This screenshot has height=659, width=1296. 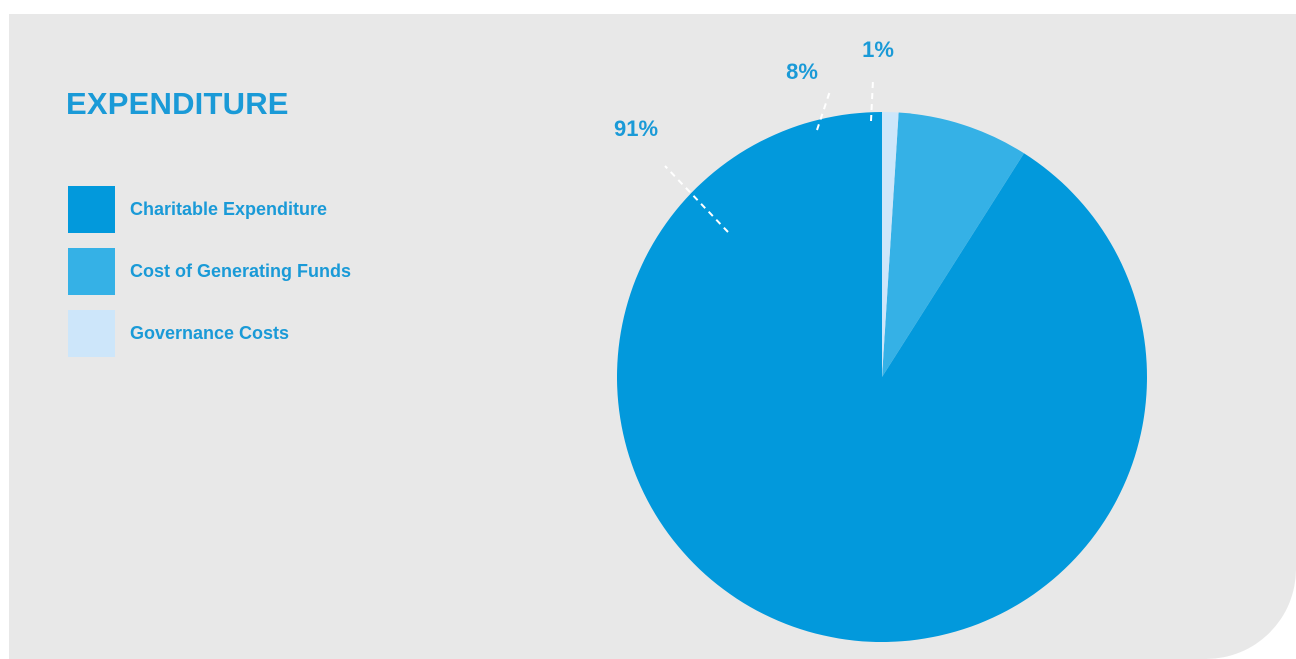 I want to click on legend-label: Governance Costs, so click(x=210, y=333).